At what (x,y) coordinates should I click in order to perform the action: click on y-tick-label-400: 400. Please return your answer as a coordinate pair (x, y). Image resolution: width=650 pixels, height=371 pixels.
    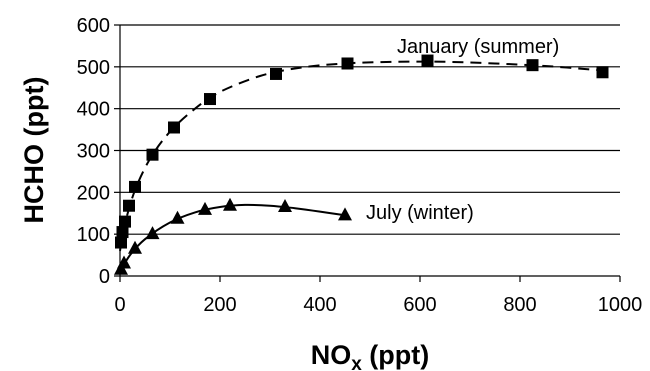
    Looking at the image, I should click on (93, 110).